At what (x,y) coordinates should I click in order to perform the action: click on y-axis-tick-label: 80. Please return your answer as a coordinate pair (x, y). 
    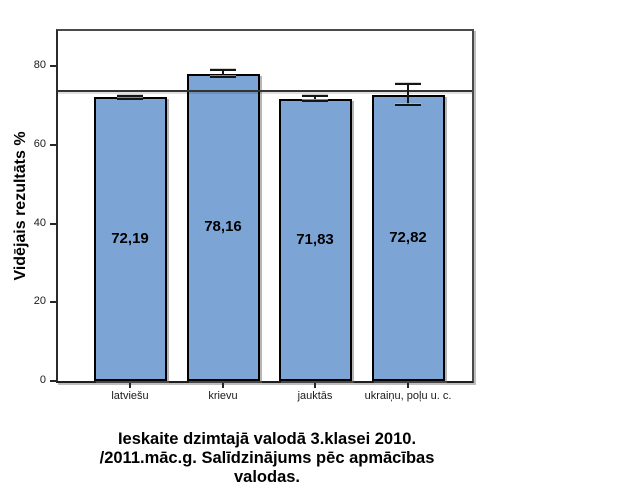
    Looking at the image, I should click on (39, 65).